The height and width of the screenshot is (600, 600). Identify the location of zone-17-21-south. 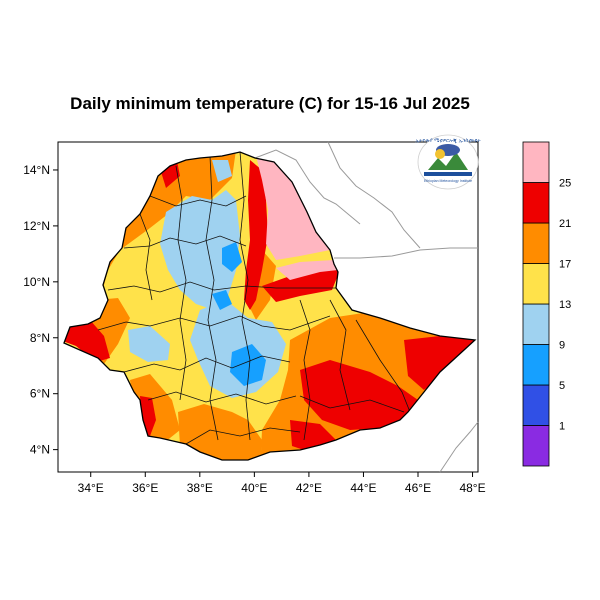
(220, 432).